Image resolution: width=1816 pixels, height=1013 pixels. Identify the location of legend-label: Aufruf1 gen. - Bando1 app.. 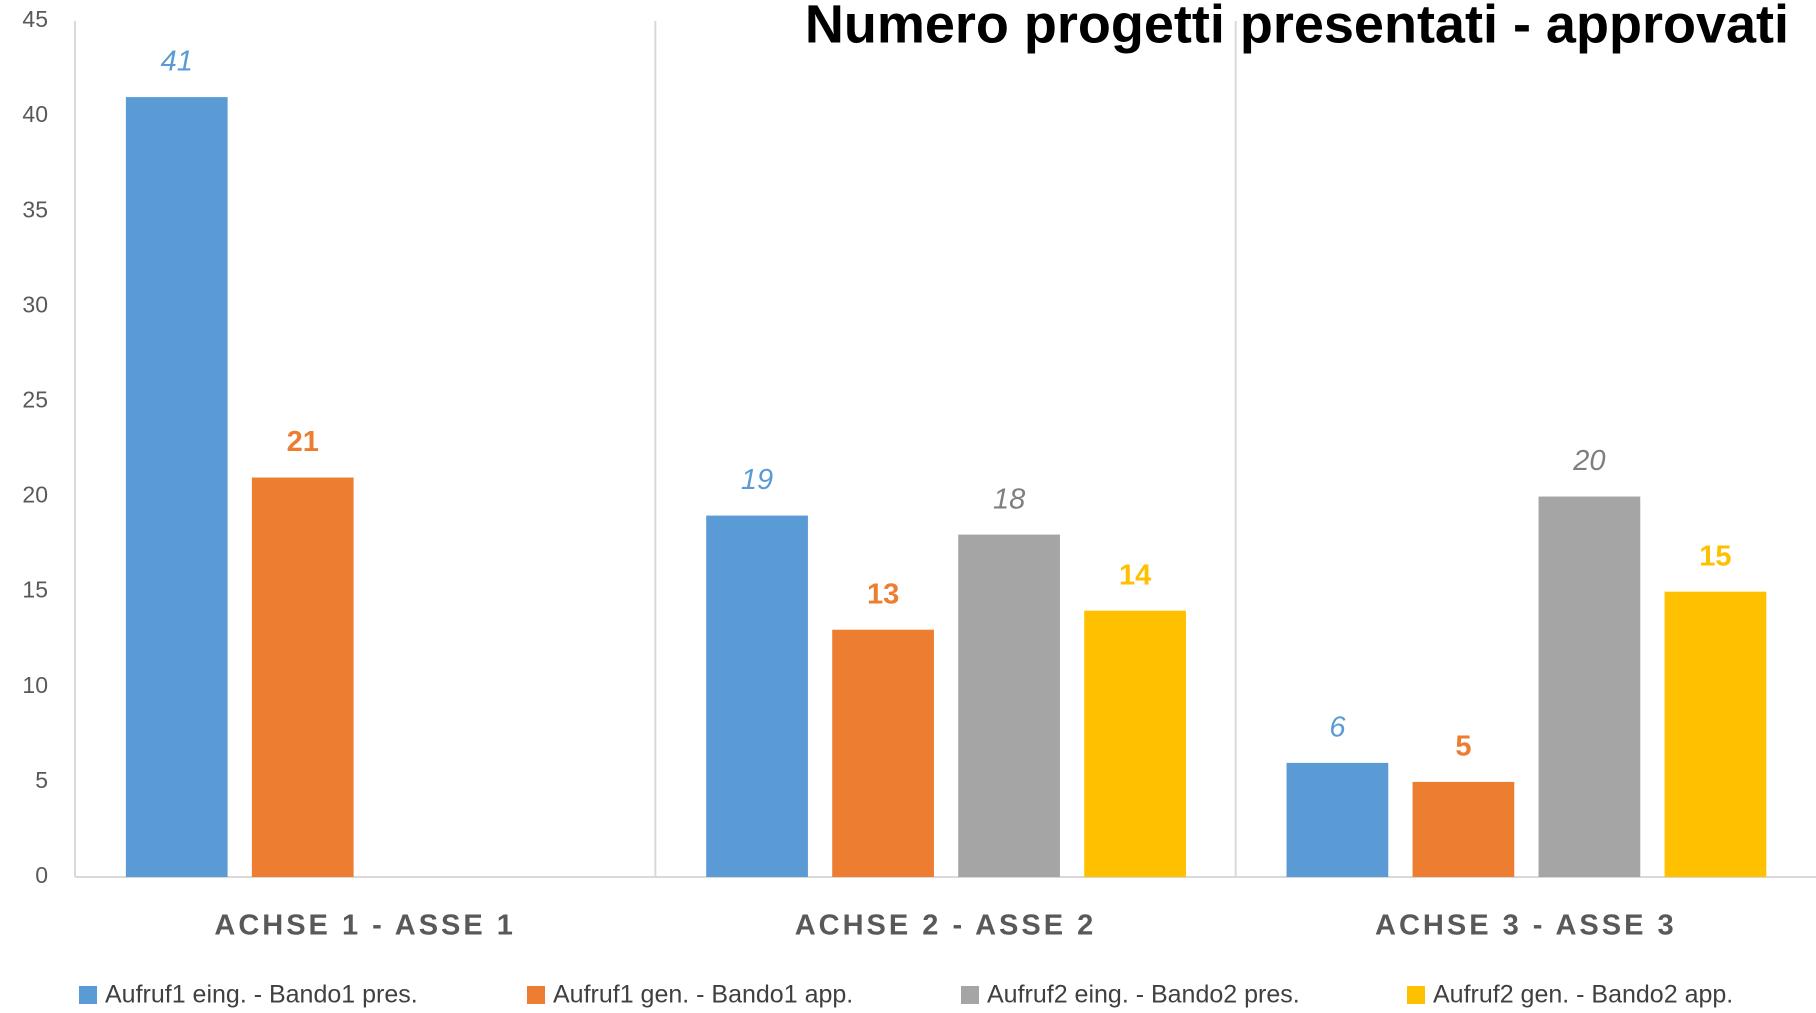
(703, 995).